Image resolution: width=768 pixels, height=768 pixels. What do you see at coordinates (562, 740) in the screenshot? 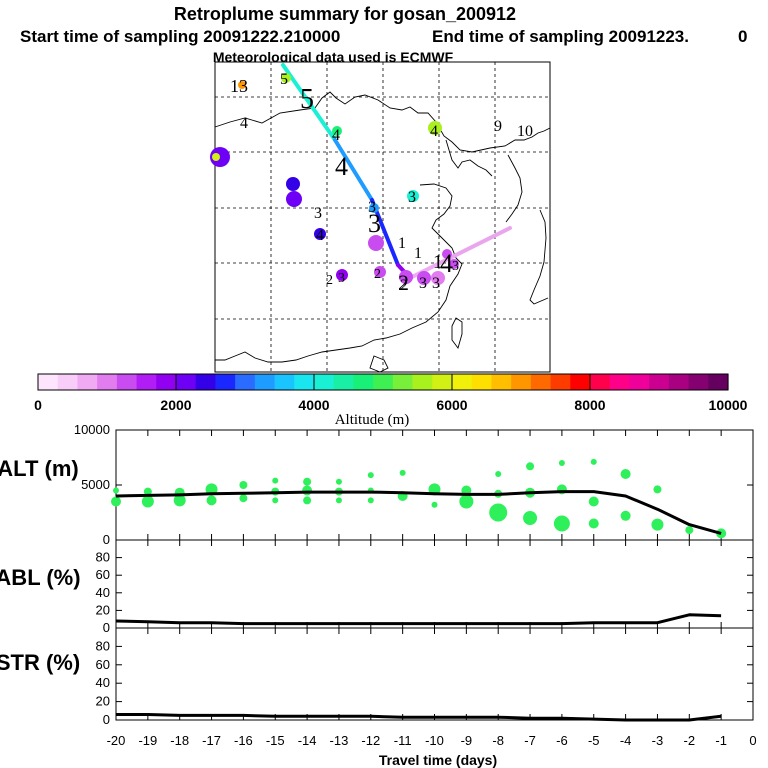
I see `x-tick-label: -6` at bounding box center [562, 740].